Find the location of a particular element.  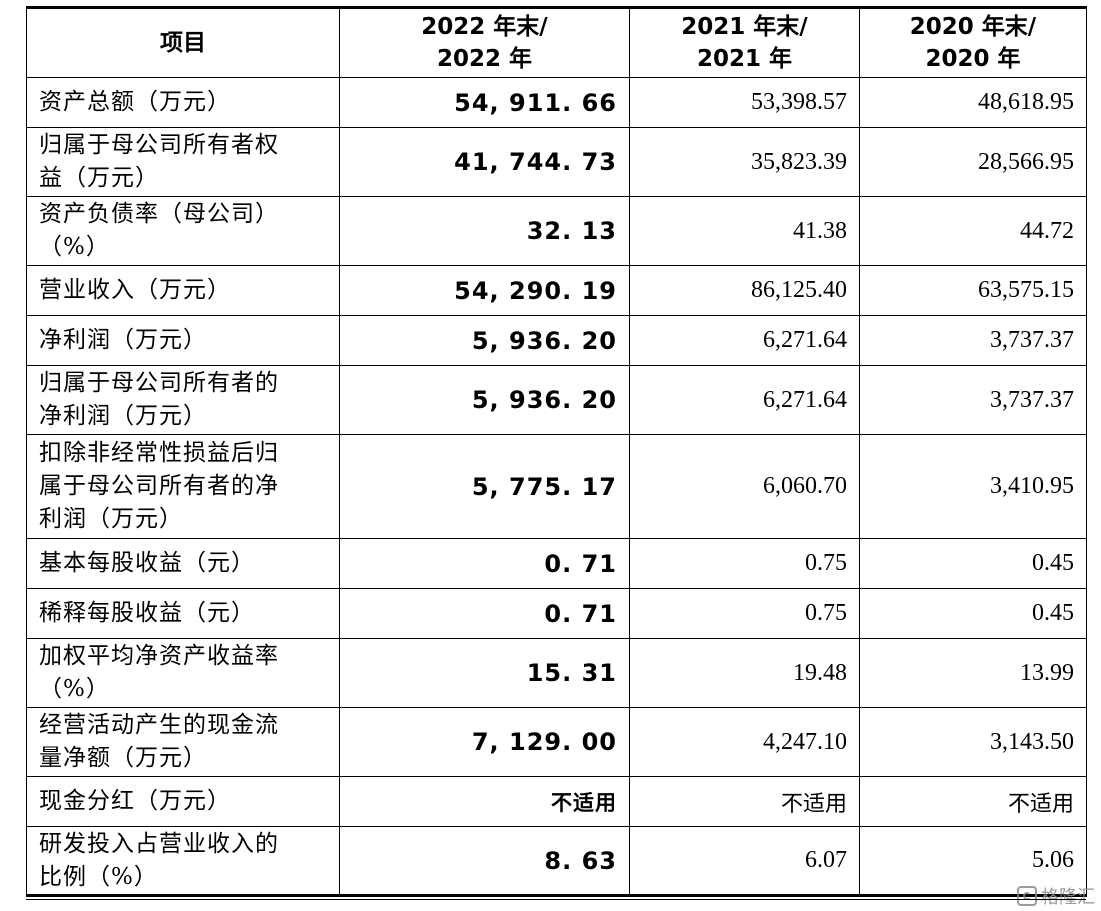

value-2021: 35,823.39 is located at coordinates (744, 162).